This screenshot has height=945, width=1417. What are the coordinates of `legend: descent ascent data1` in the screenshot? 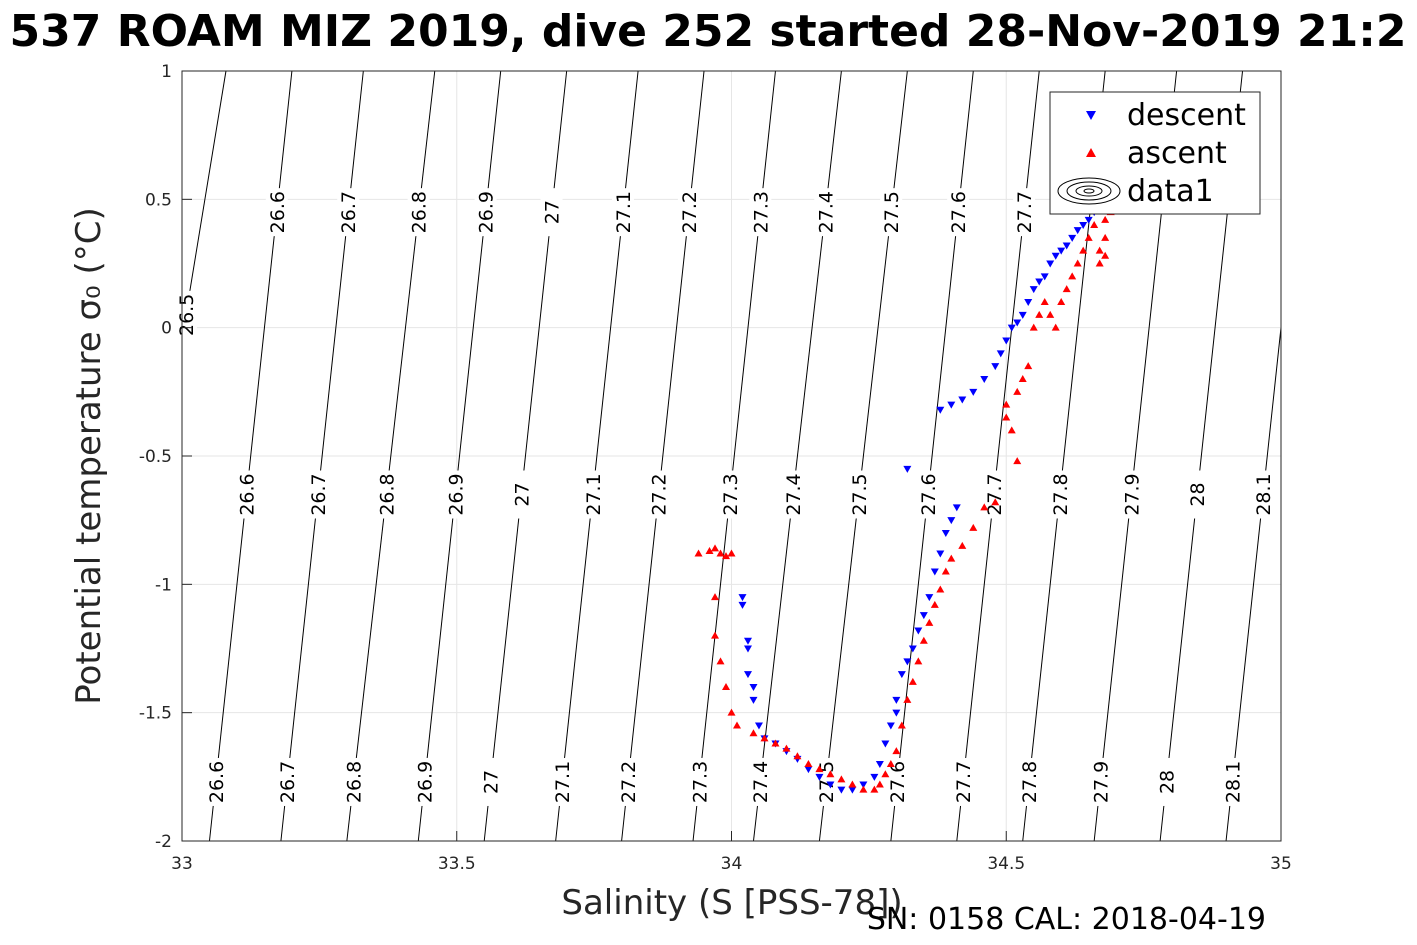 It's located at (1155, 153).